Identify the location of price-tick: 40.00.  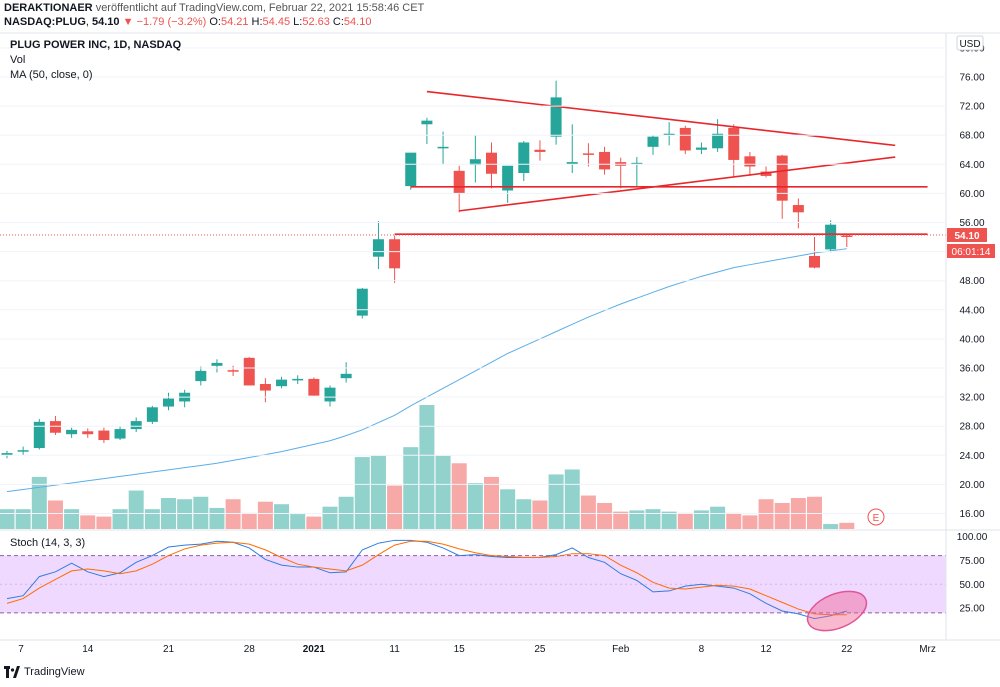
(971, 339).